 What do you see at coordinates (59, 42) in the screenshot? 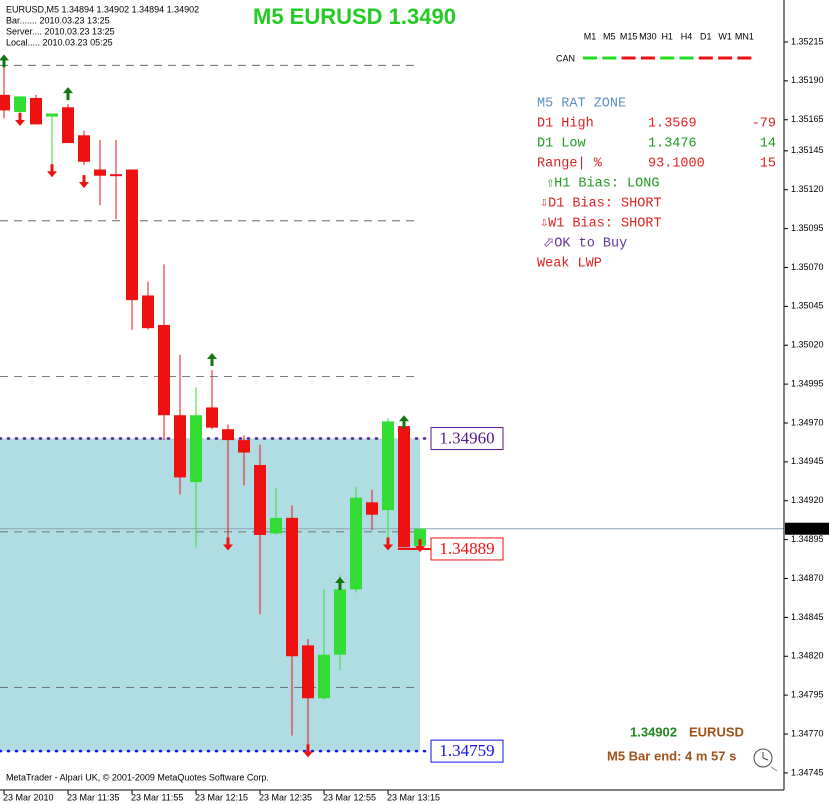
I see `header-line: Local..... 2010.03.23 05:25` at bounding box center [59, 42].